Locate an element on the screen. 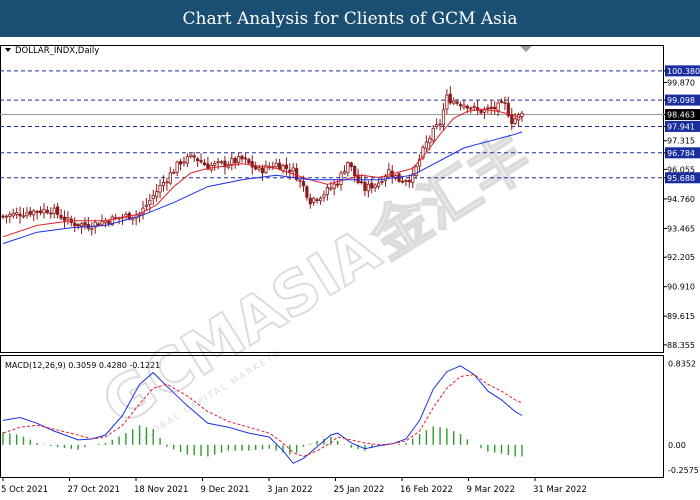 Image resolution: width=700 pixels, height=500 pixels. y-tick-label: 99.870 is located at coordinates (681, 82).